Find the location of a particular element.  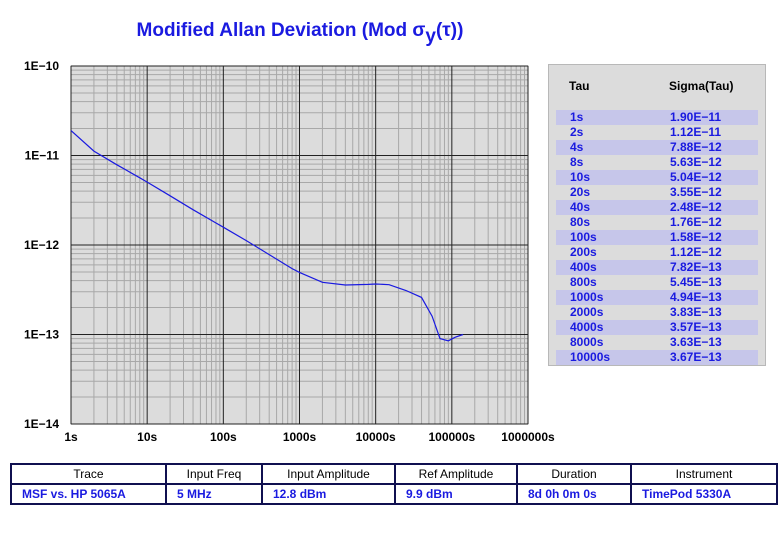

sigma-value: 3.57E−13 is located at coordinates (696, 327).